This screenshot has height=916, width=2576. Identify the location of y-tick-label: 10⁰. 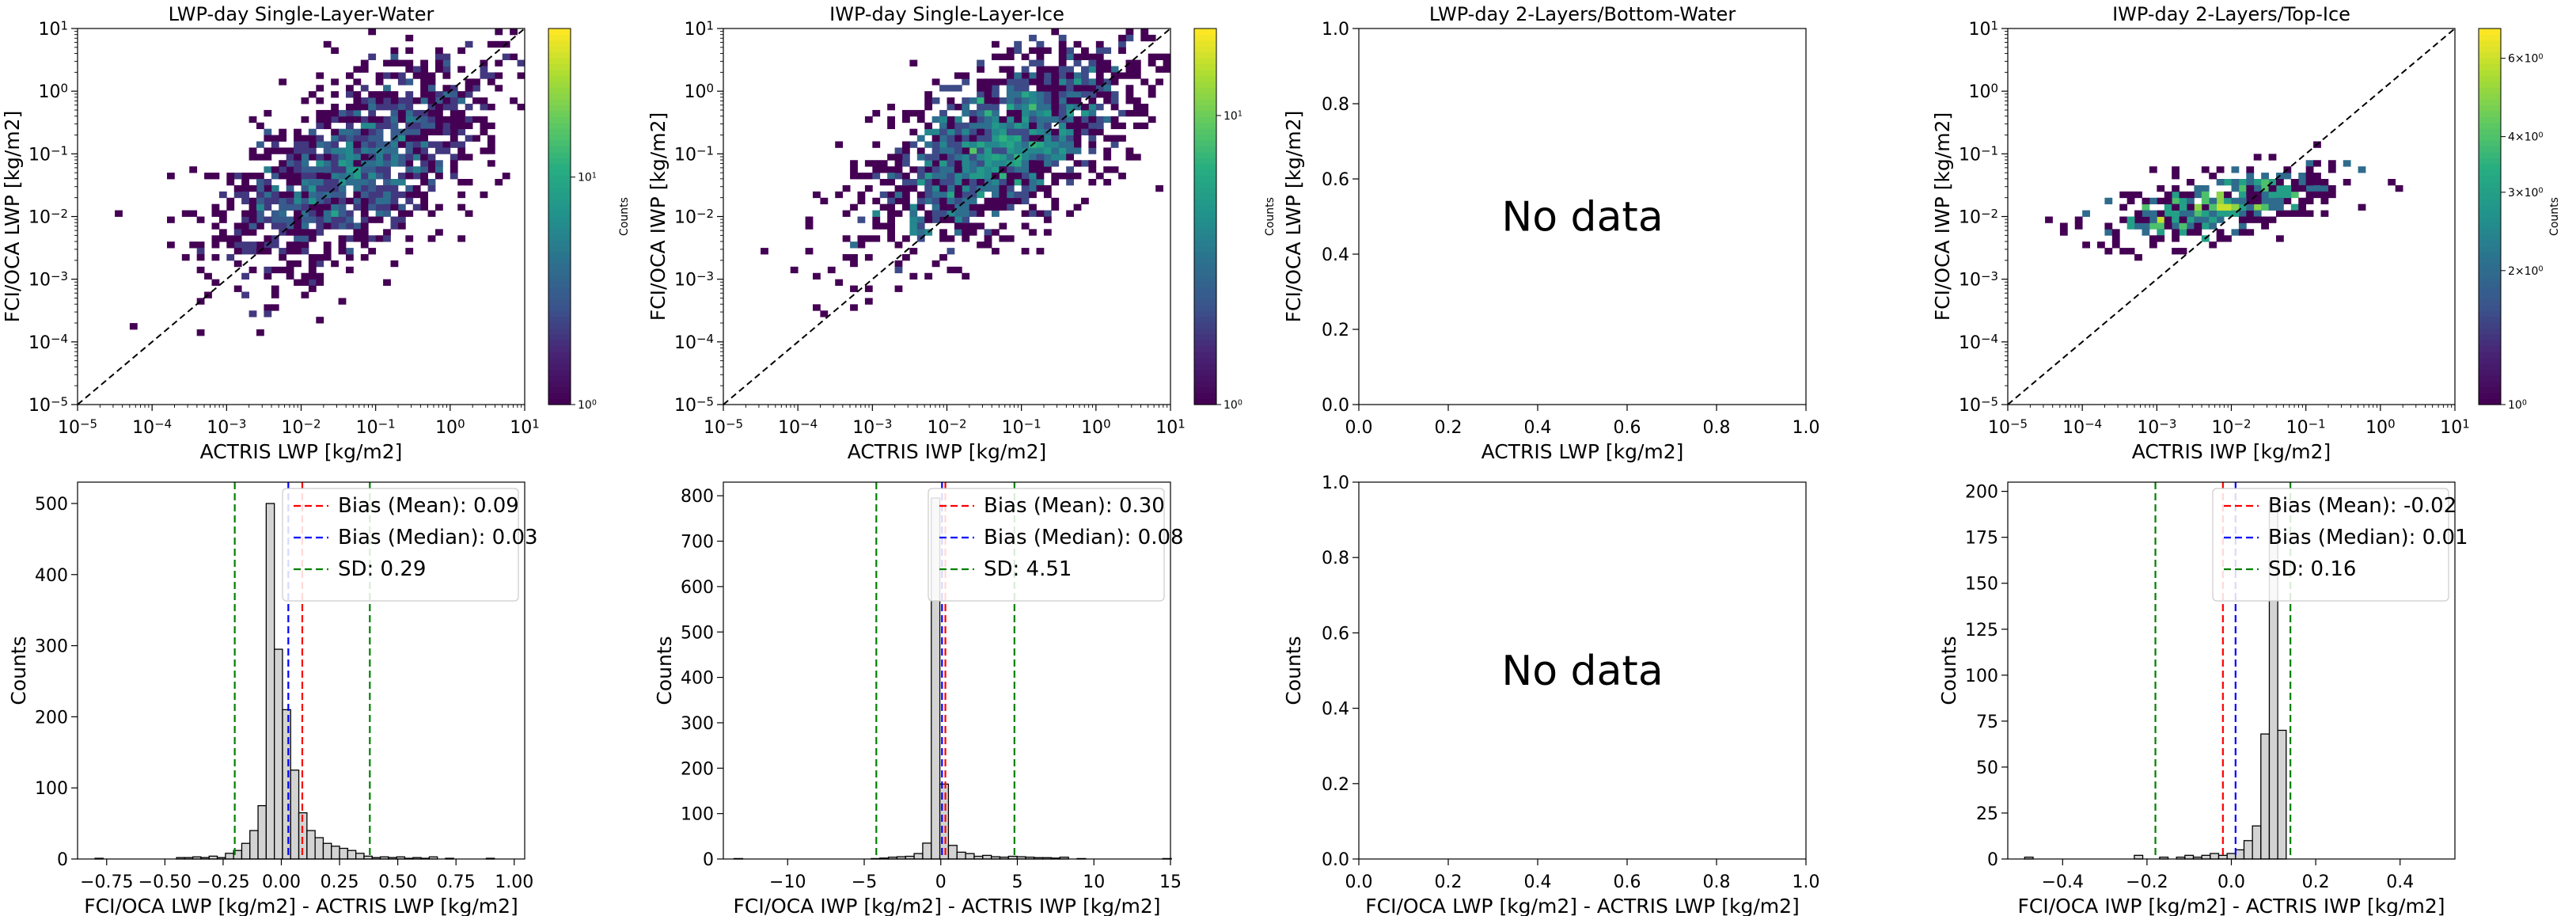
(53, 91).